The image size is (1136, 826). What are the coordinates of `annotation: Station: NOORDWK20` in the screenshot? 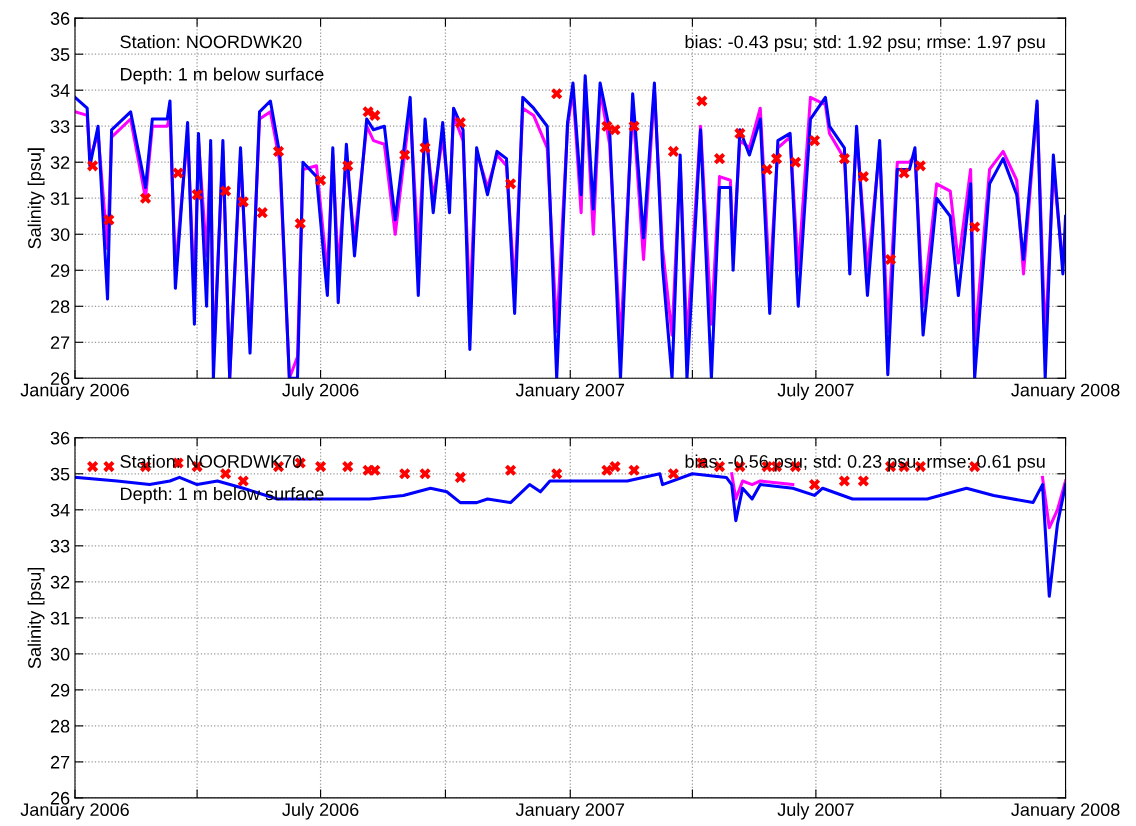 It's located at (211, 41).